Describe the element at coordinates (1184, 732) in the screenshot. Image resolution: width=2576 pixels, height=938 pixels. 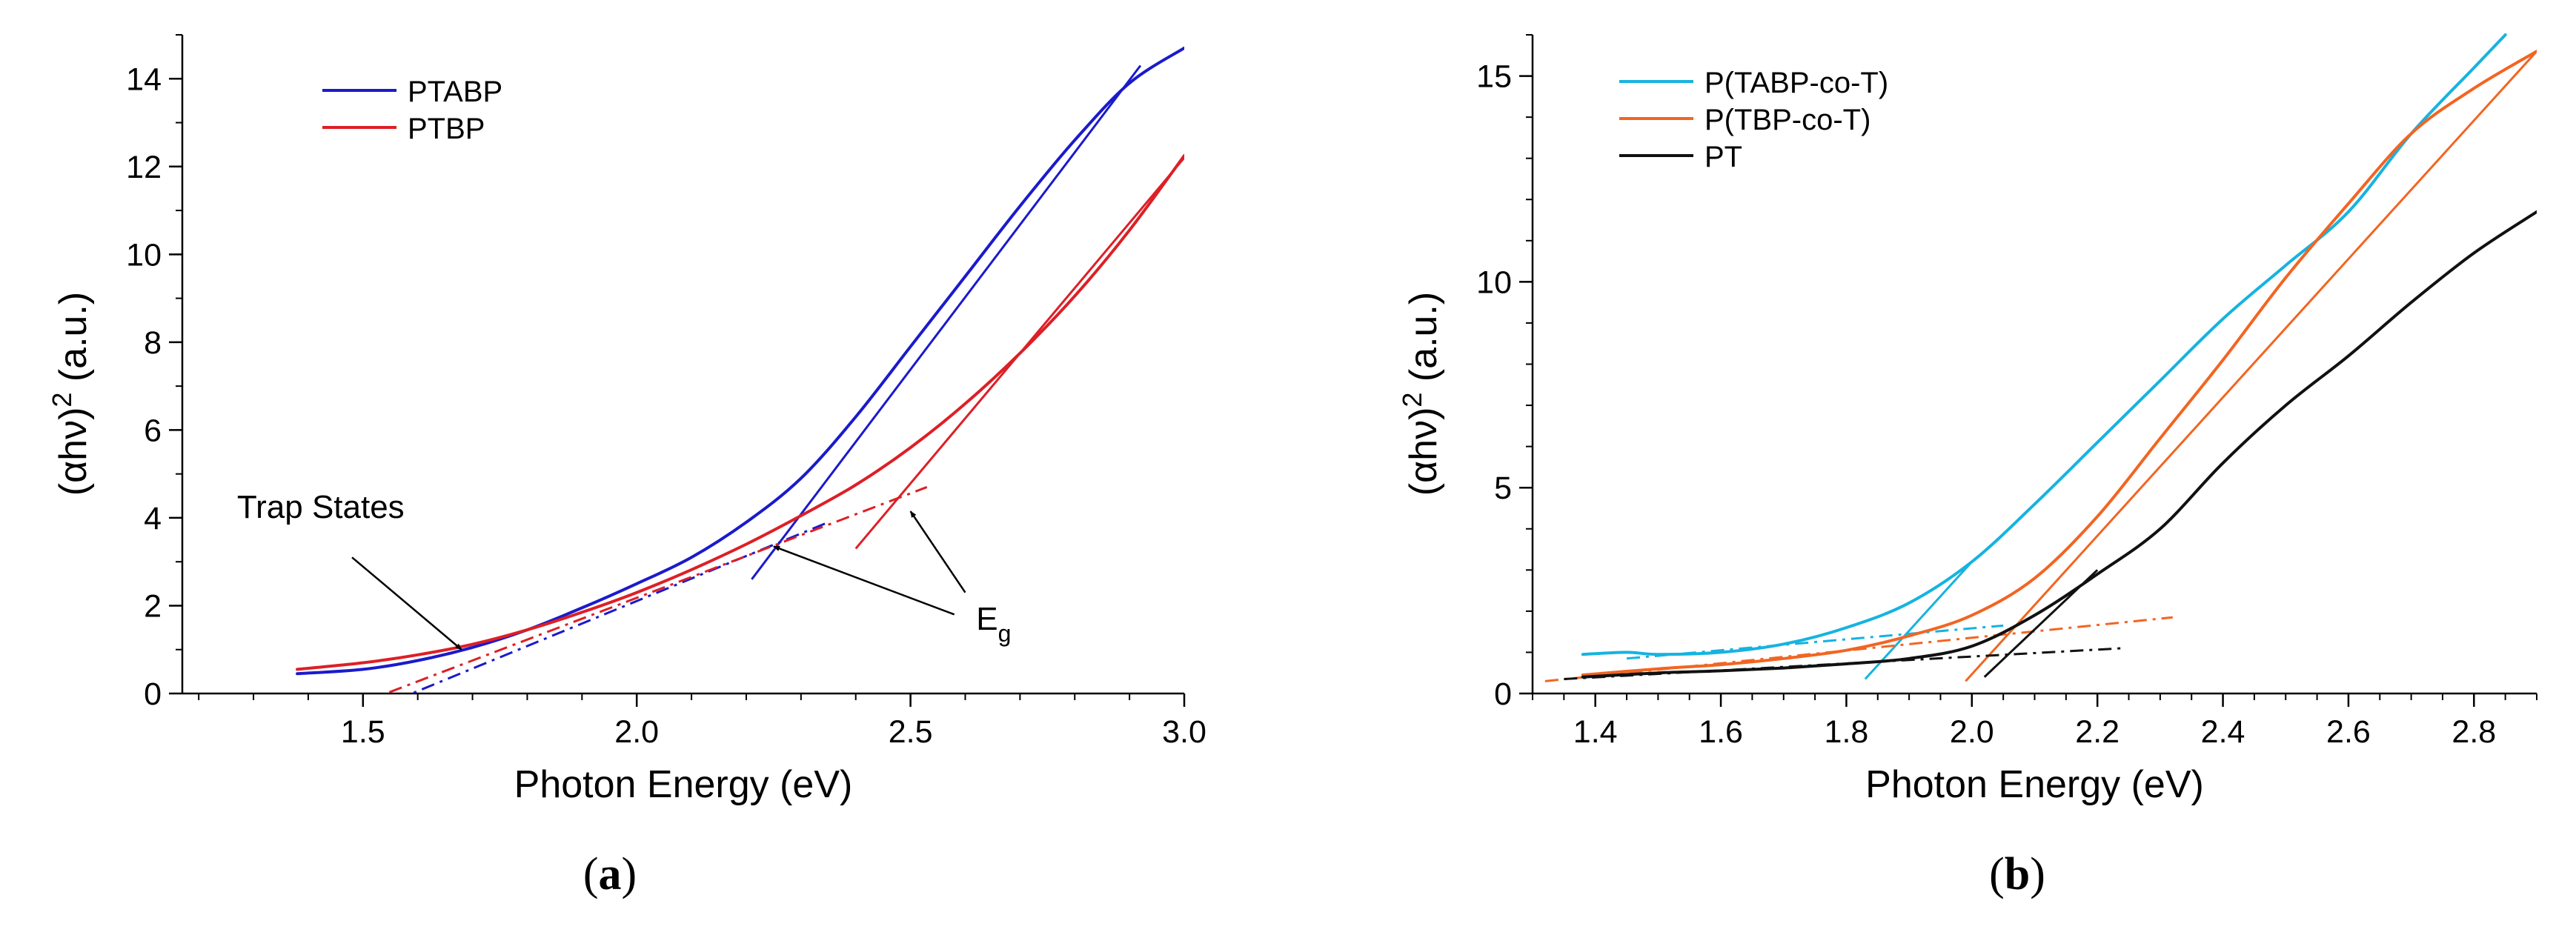
I see `x-tick-label: 3.0` at that location.